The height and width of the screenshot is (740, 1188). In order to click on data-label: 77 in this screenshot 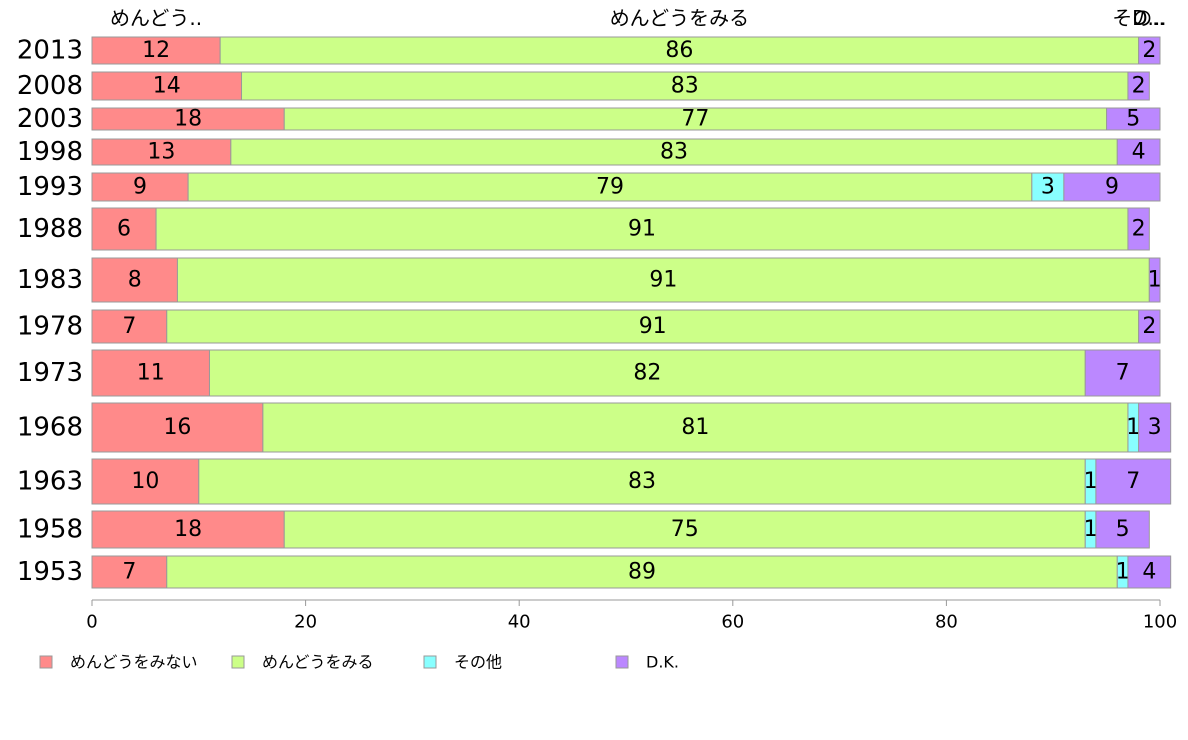, I will do `click(695, 119)`.